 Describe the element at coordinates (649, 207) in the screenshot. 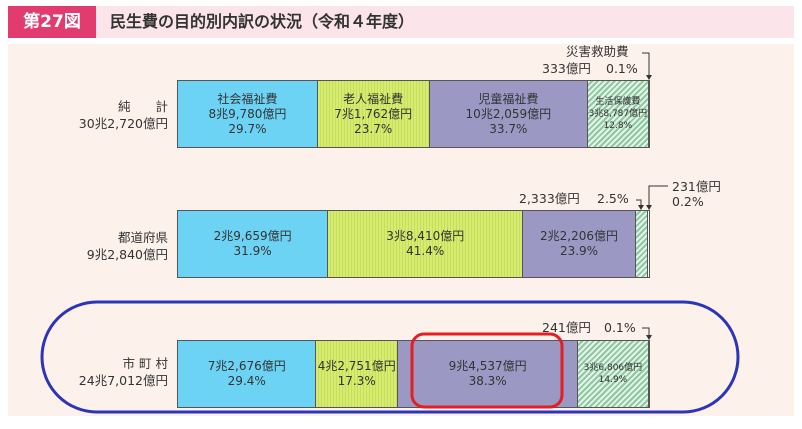

I see `leader-arrow-prefecture-disaster` at that location.